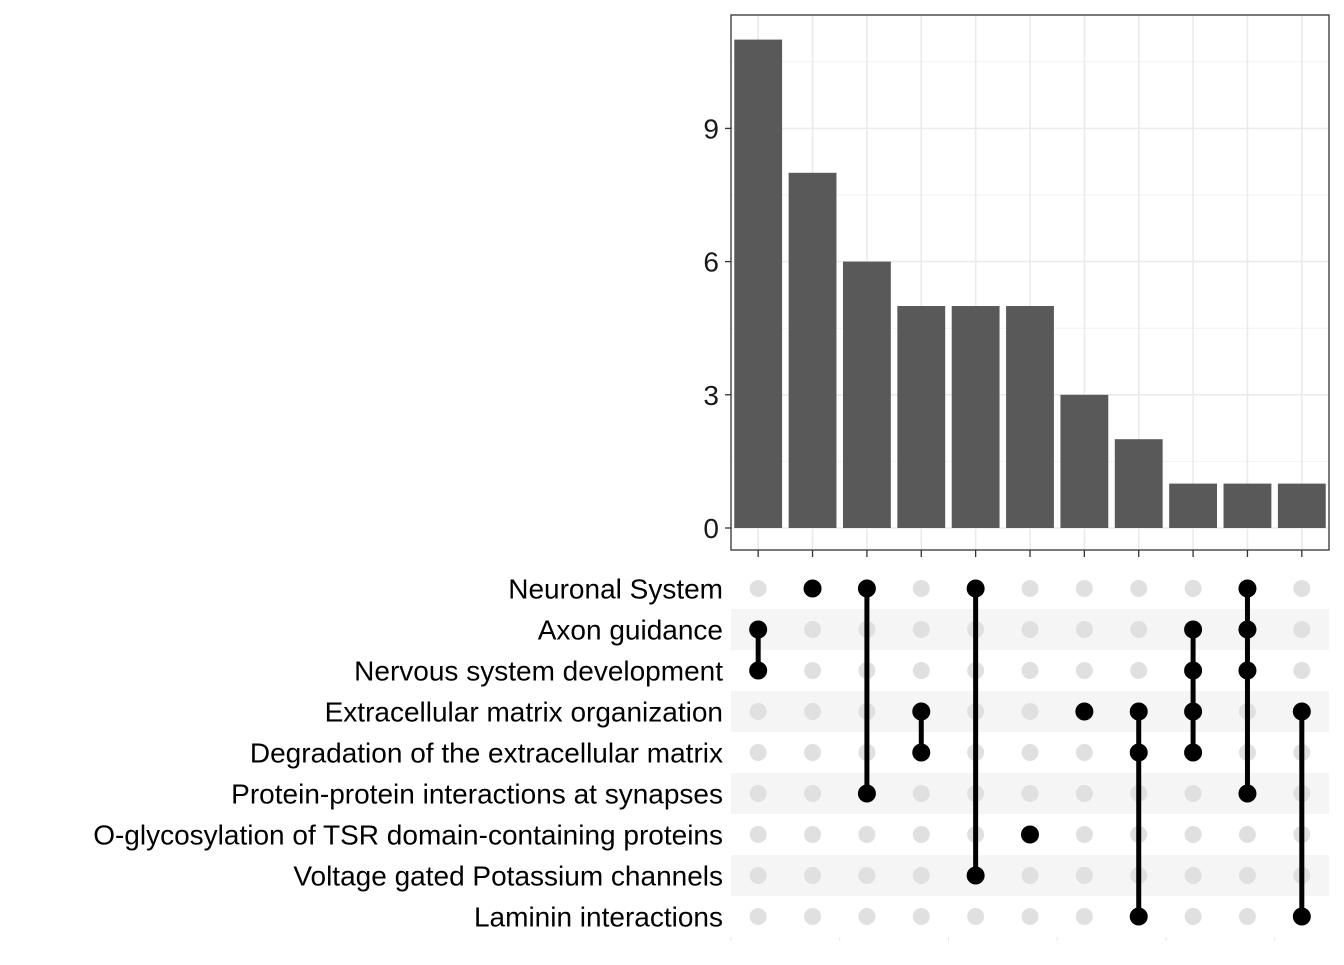 The image size is (1344, 965). Describe the element at coordinates (711, 262) in the screenshot. I see `y-tick-label: 6` at that location.